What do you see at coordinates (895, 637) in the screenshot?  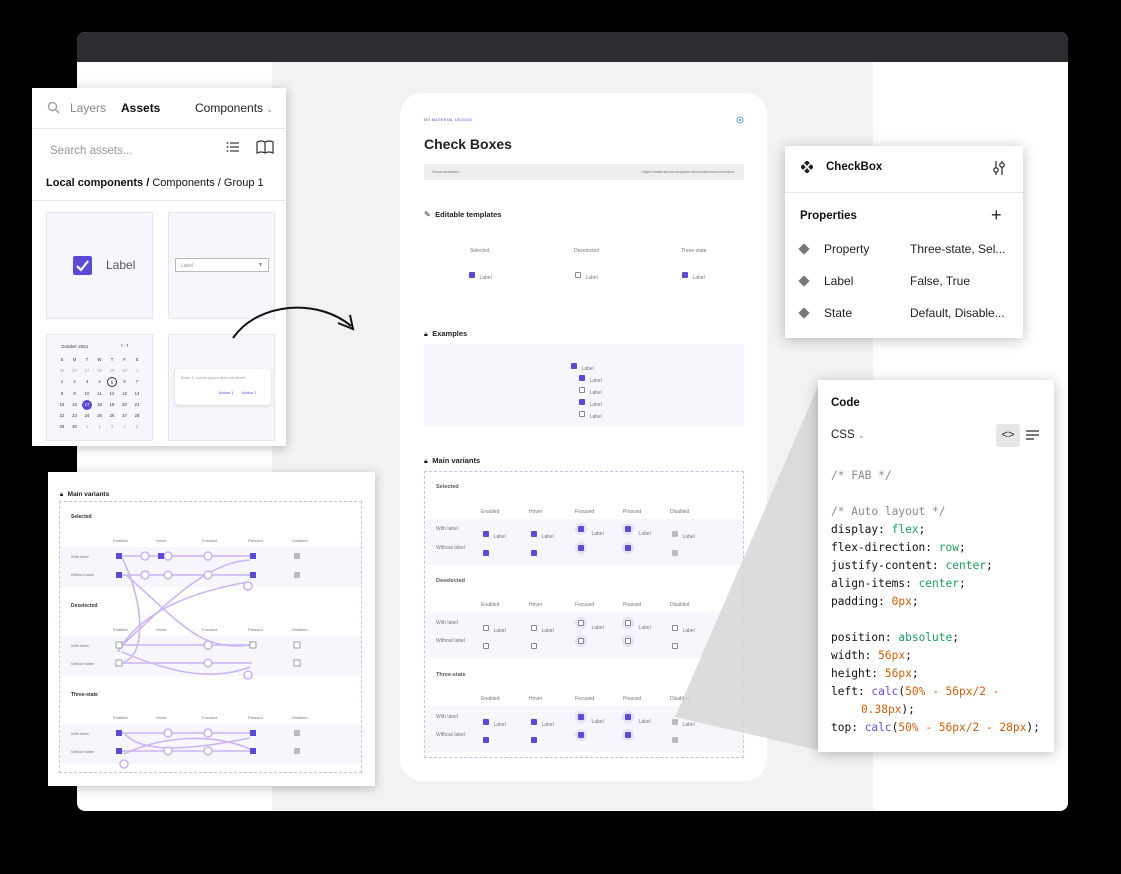 I see `code-line: position: absolute;` at bounding box center [895, 637].